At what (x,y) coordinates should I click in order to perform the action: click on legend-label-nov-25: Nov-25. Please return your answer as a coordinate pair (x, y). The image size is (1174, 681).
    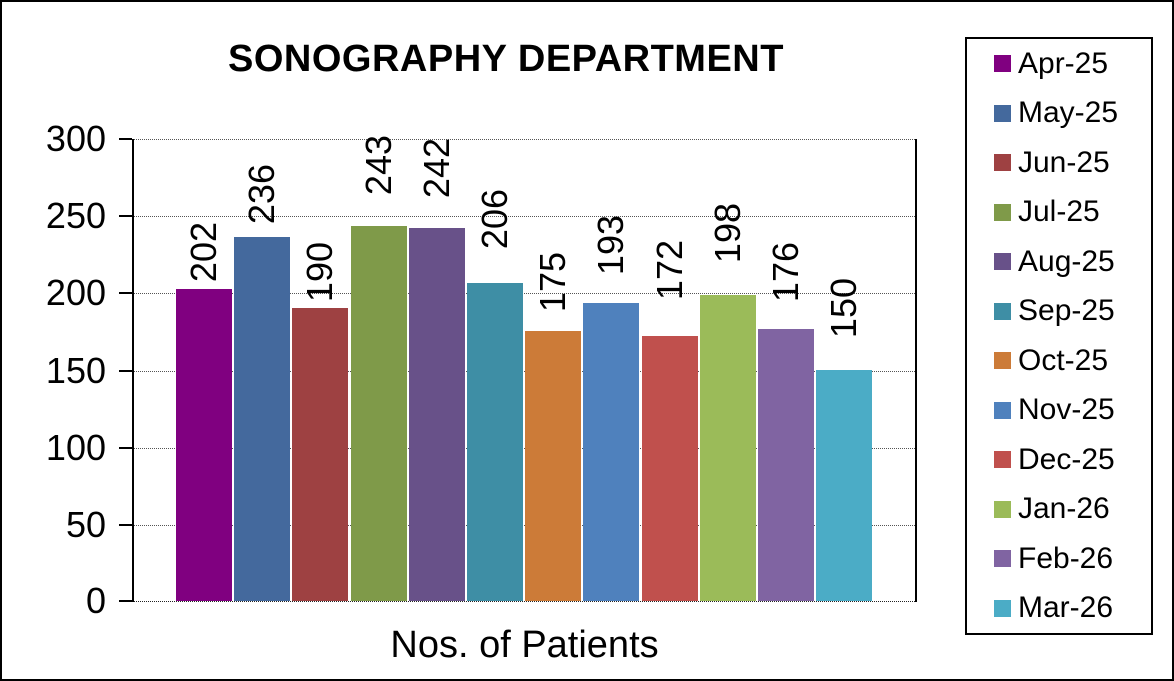
    Looking at the image, I should click on (1066, 410).